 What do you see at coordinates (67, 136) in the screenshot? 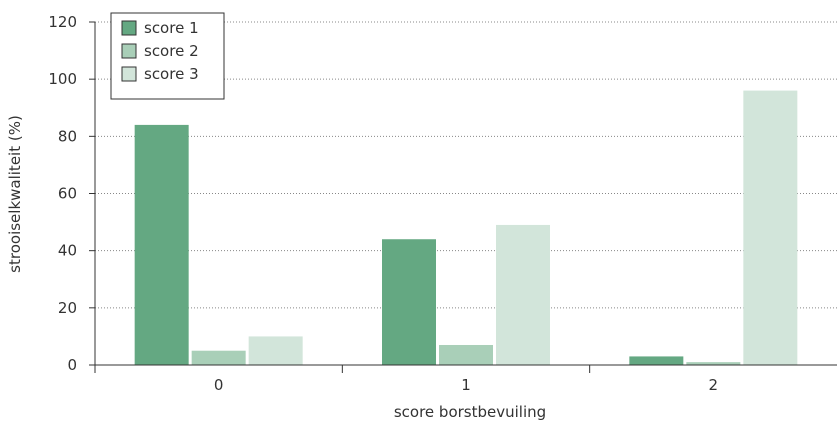
I see `y-tick-label: 80` at bounding box center [67, 136].